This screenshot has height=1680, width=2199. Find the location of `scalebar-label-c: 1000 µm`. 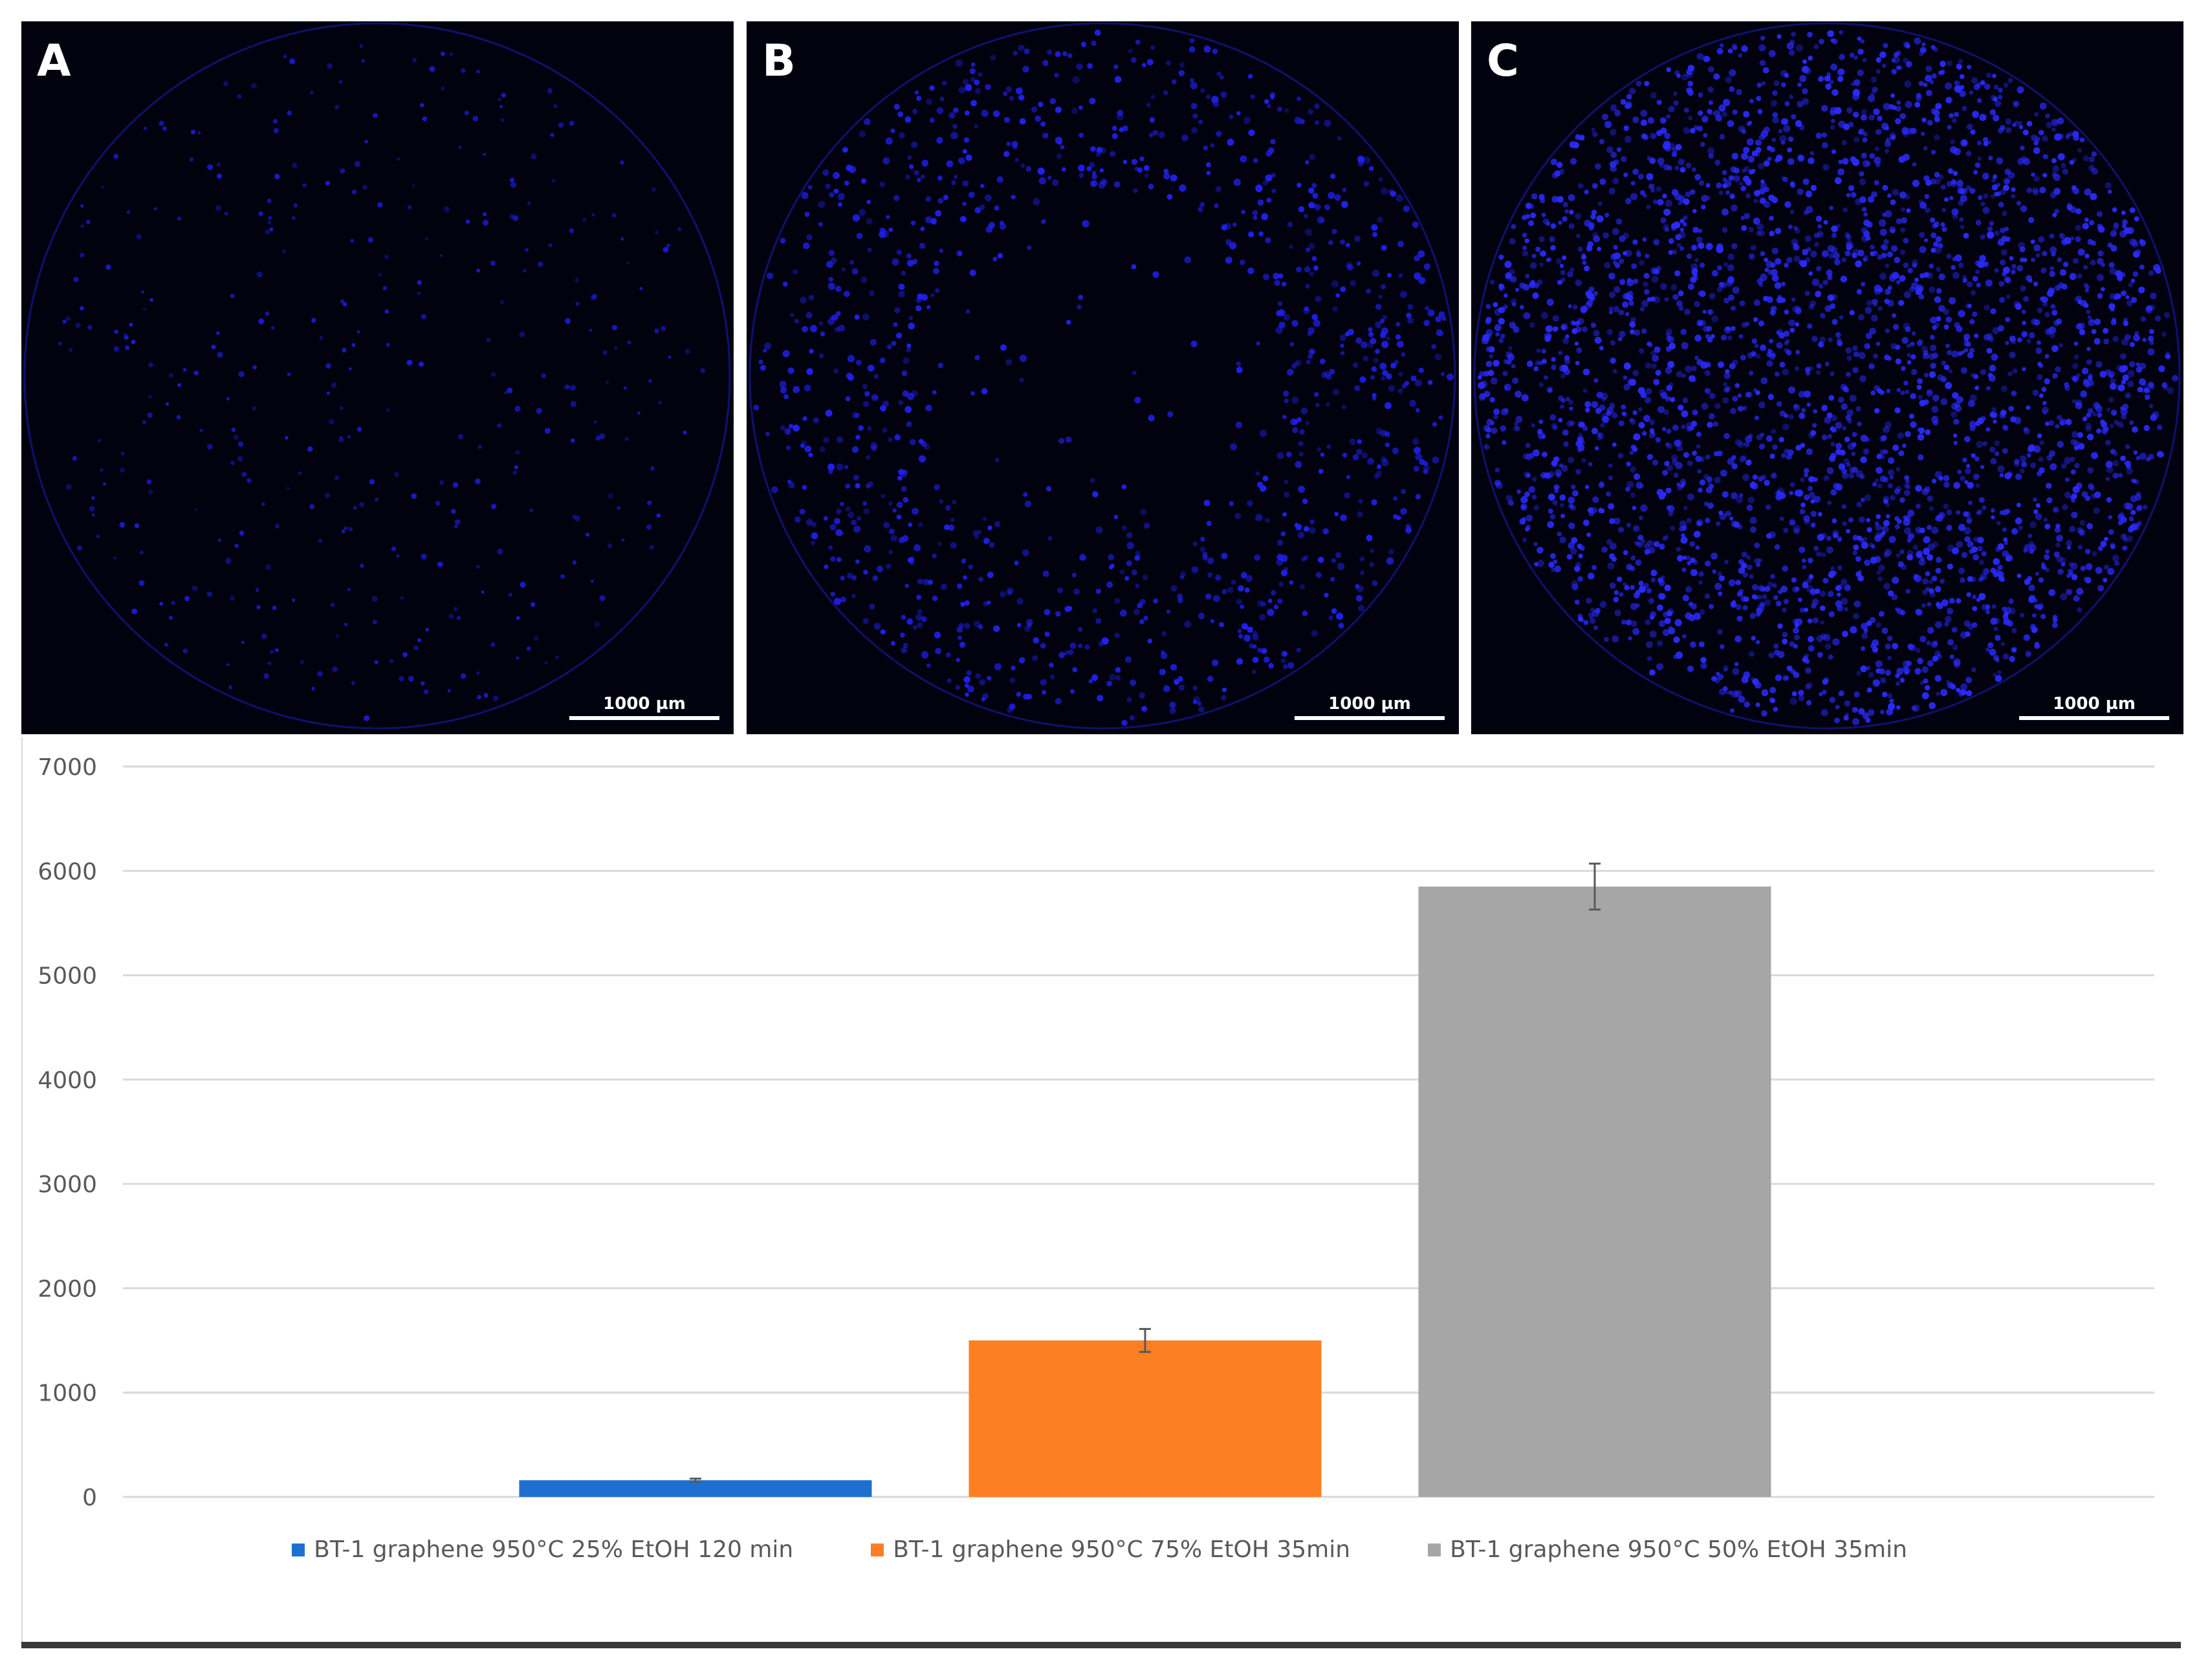

scalebar-label-c: 1000 µm is located at coordinates (2094, 704).